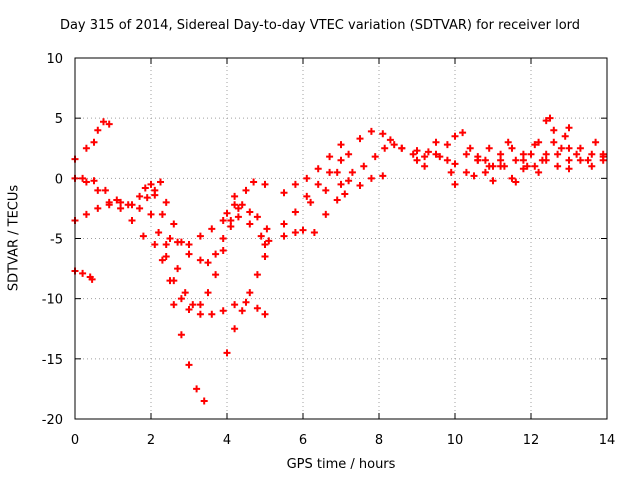 This screenshot has height=480, width=640. Describe the element at coordinates (379, 440) in the screenshot. I see `x-tick-label: 8` at that location.